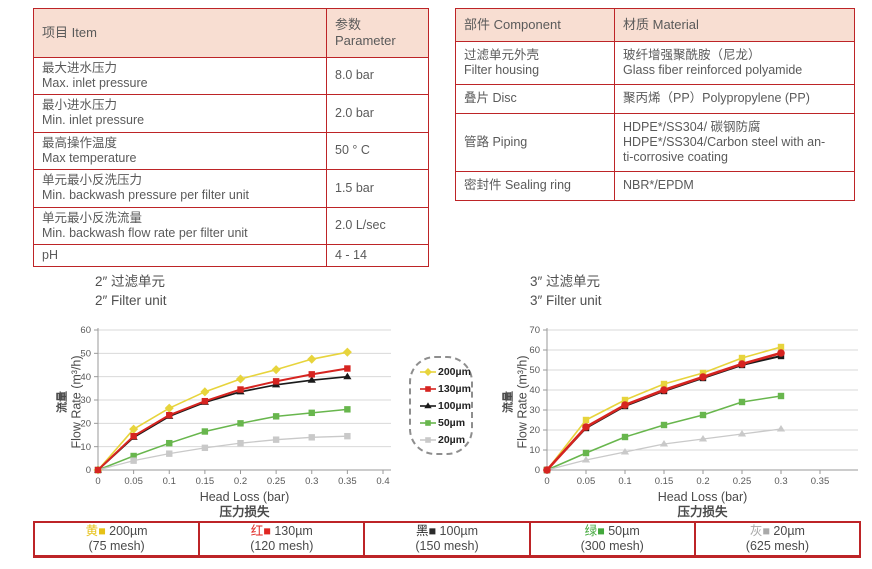 The image size is (872, 569). What do you see at coordinates (534, 350) in the screenshot?
I see `svg-text: 60` at bounding box center [534, 350].